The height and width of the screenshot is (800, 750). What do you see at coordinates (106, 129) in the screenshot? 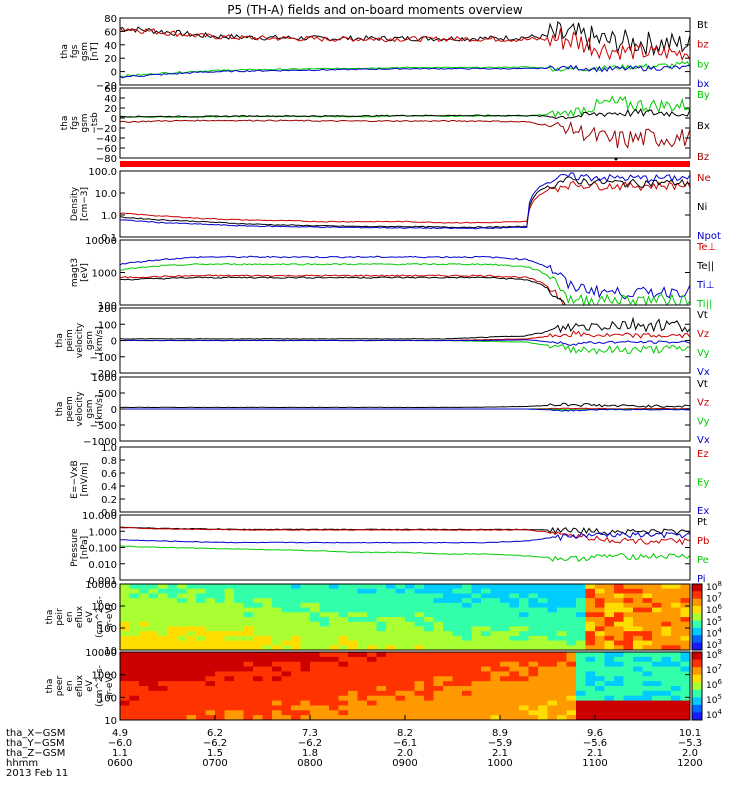
I see `y-tick-label: −20` at bounding box center [106, 129].